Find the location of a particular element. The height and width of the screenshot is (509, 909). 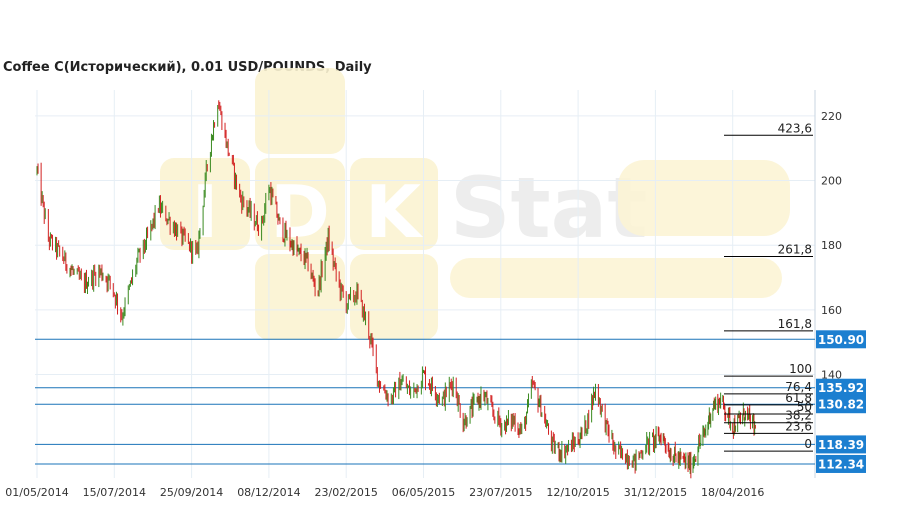

fib-level-label: 423,6 is located at coordinates (795, 128).